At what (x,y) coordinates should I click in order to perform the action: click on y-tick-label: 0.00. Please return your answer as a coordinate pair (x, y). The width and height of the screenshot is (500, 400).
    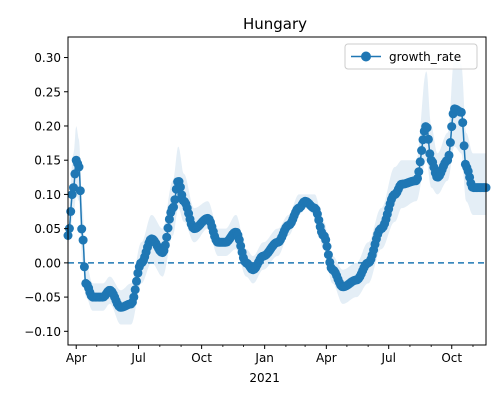
    Looking at the image, I should click on (47, 263).